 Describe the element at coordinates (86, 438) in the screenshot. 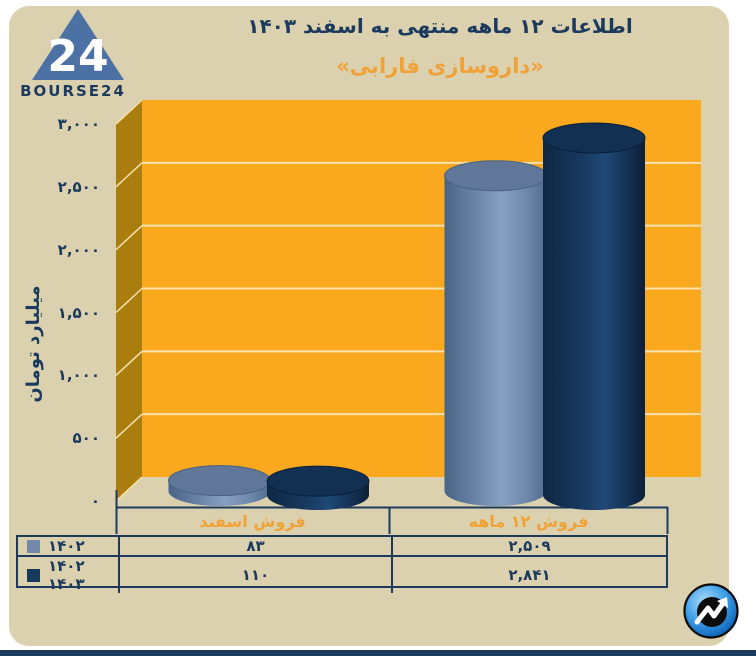

I see `y-tick-label: ۵۰۰` at that location.